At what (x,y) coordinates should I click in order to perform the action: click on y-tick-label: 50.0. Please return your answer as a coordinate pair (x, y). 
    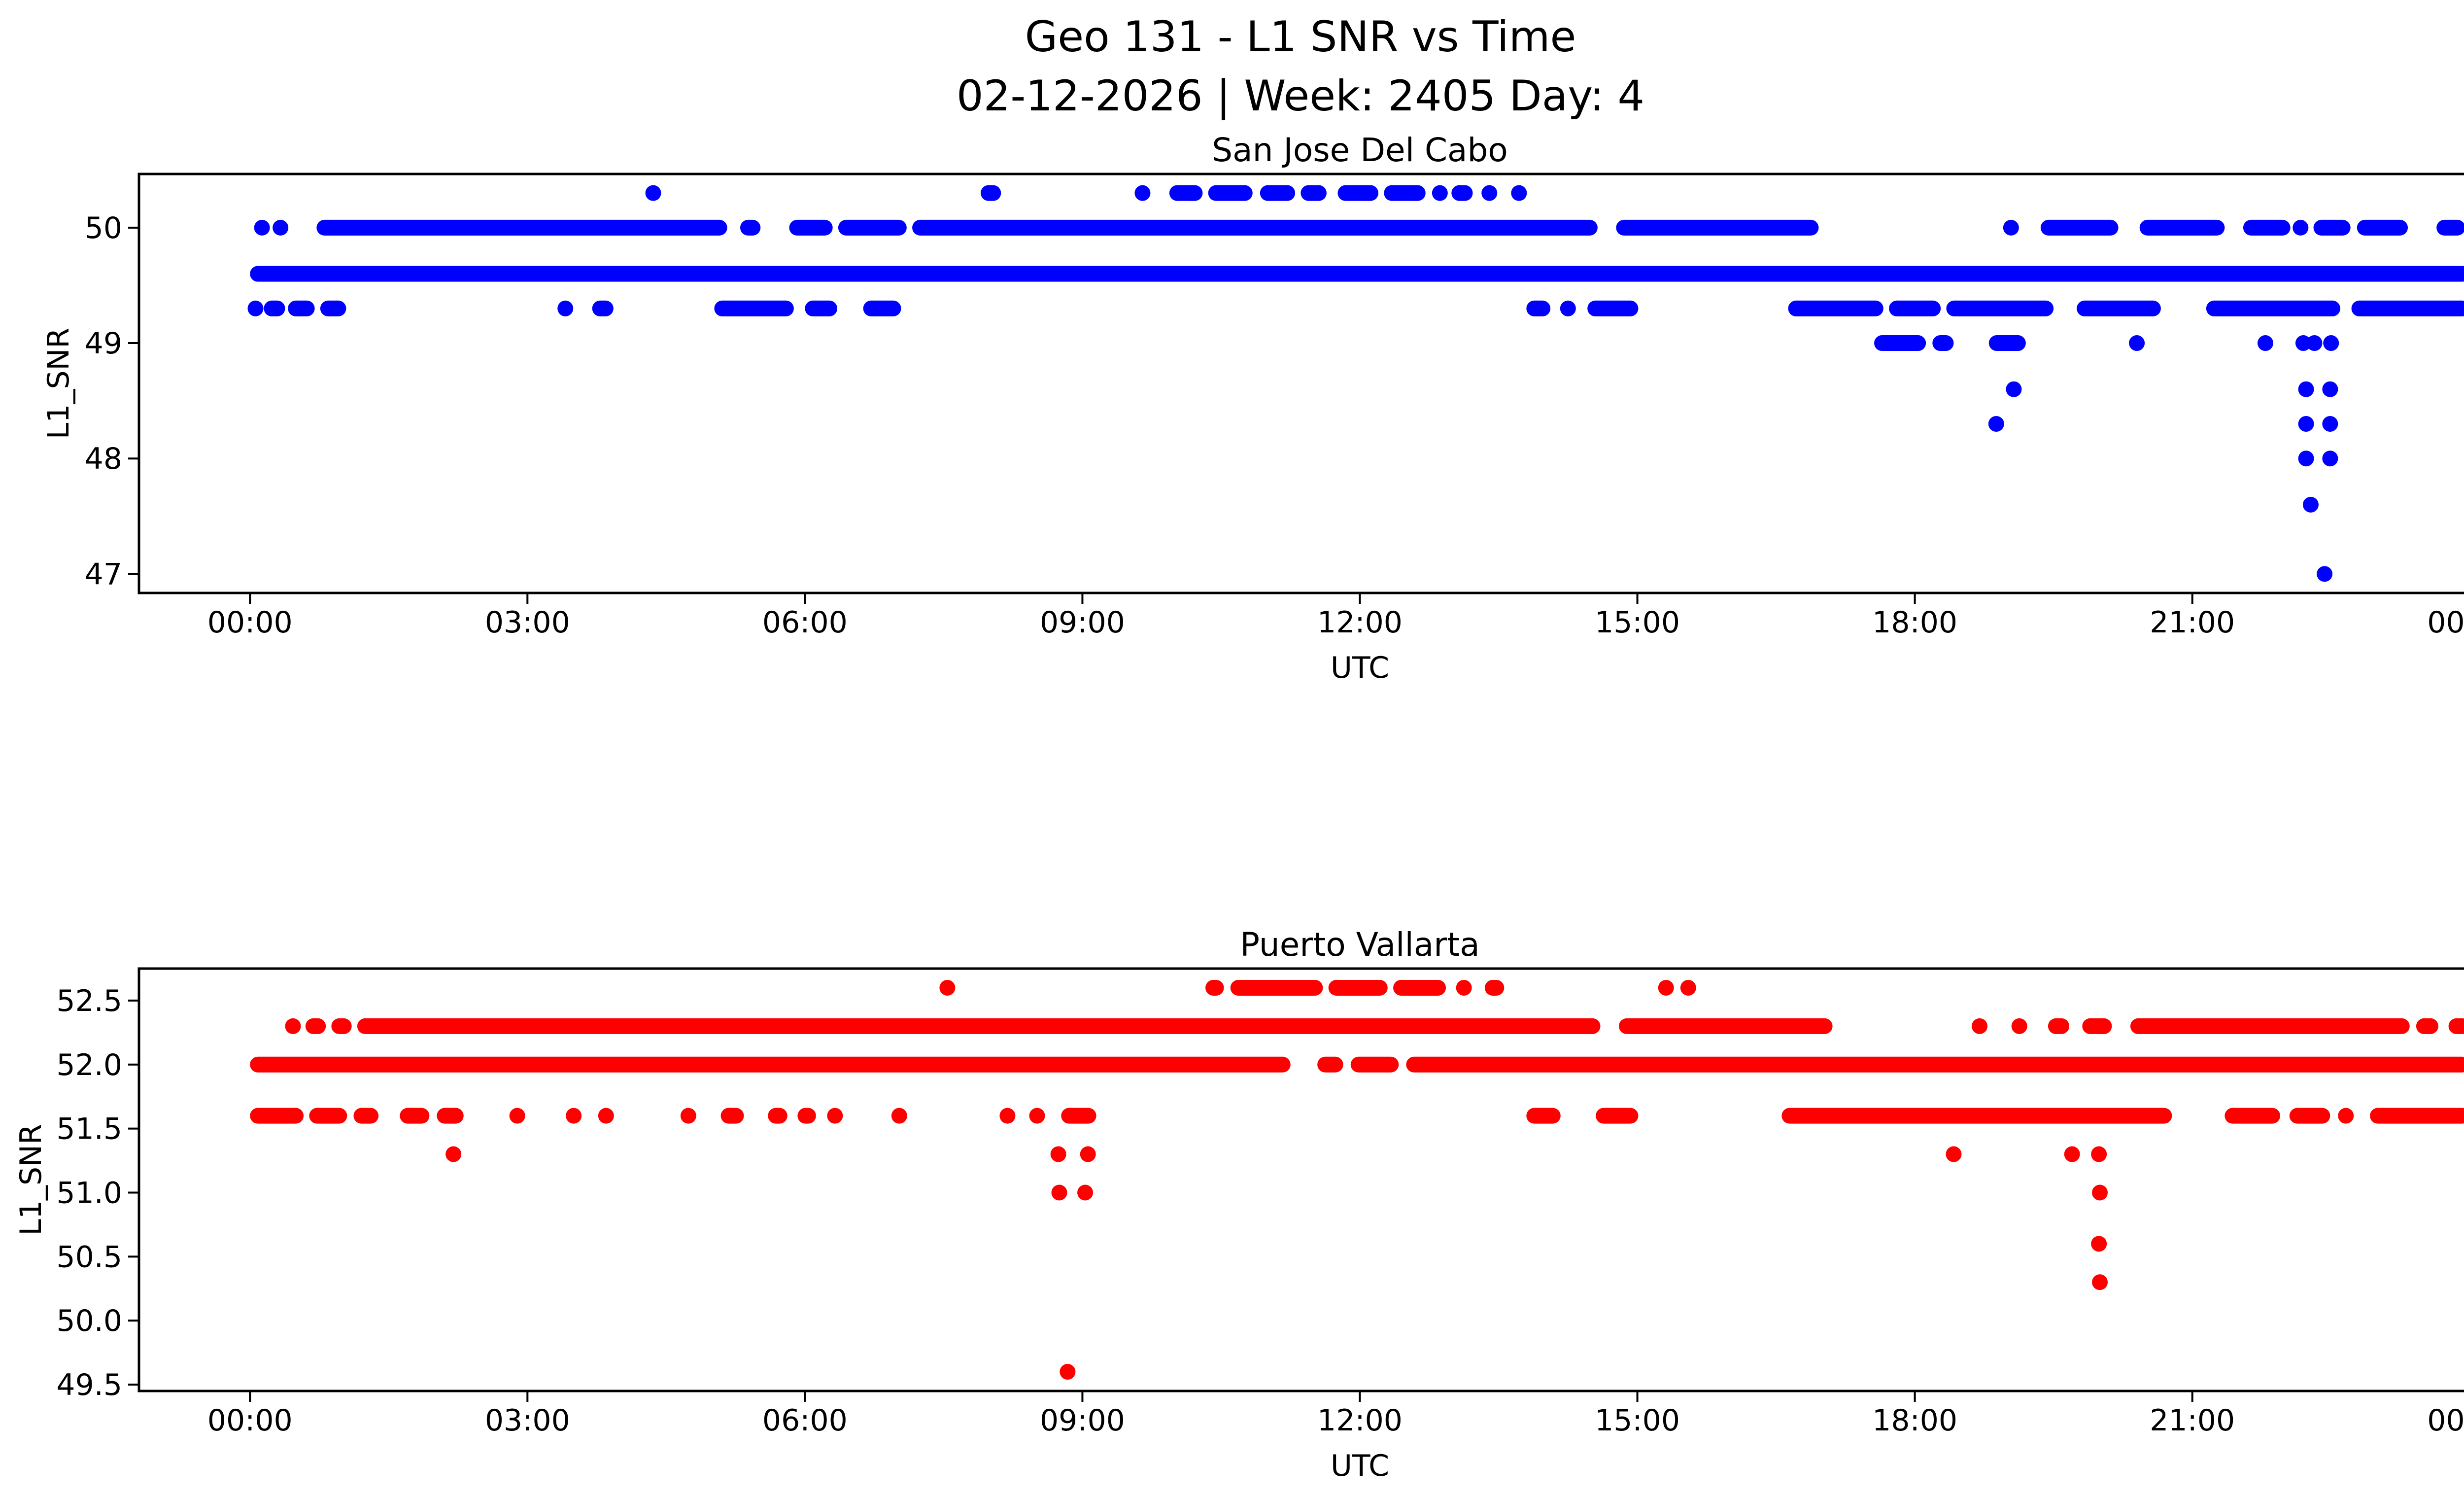
    Looking at the image, I should click on (89, 1321).